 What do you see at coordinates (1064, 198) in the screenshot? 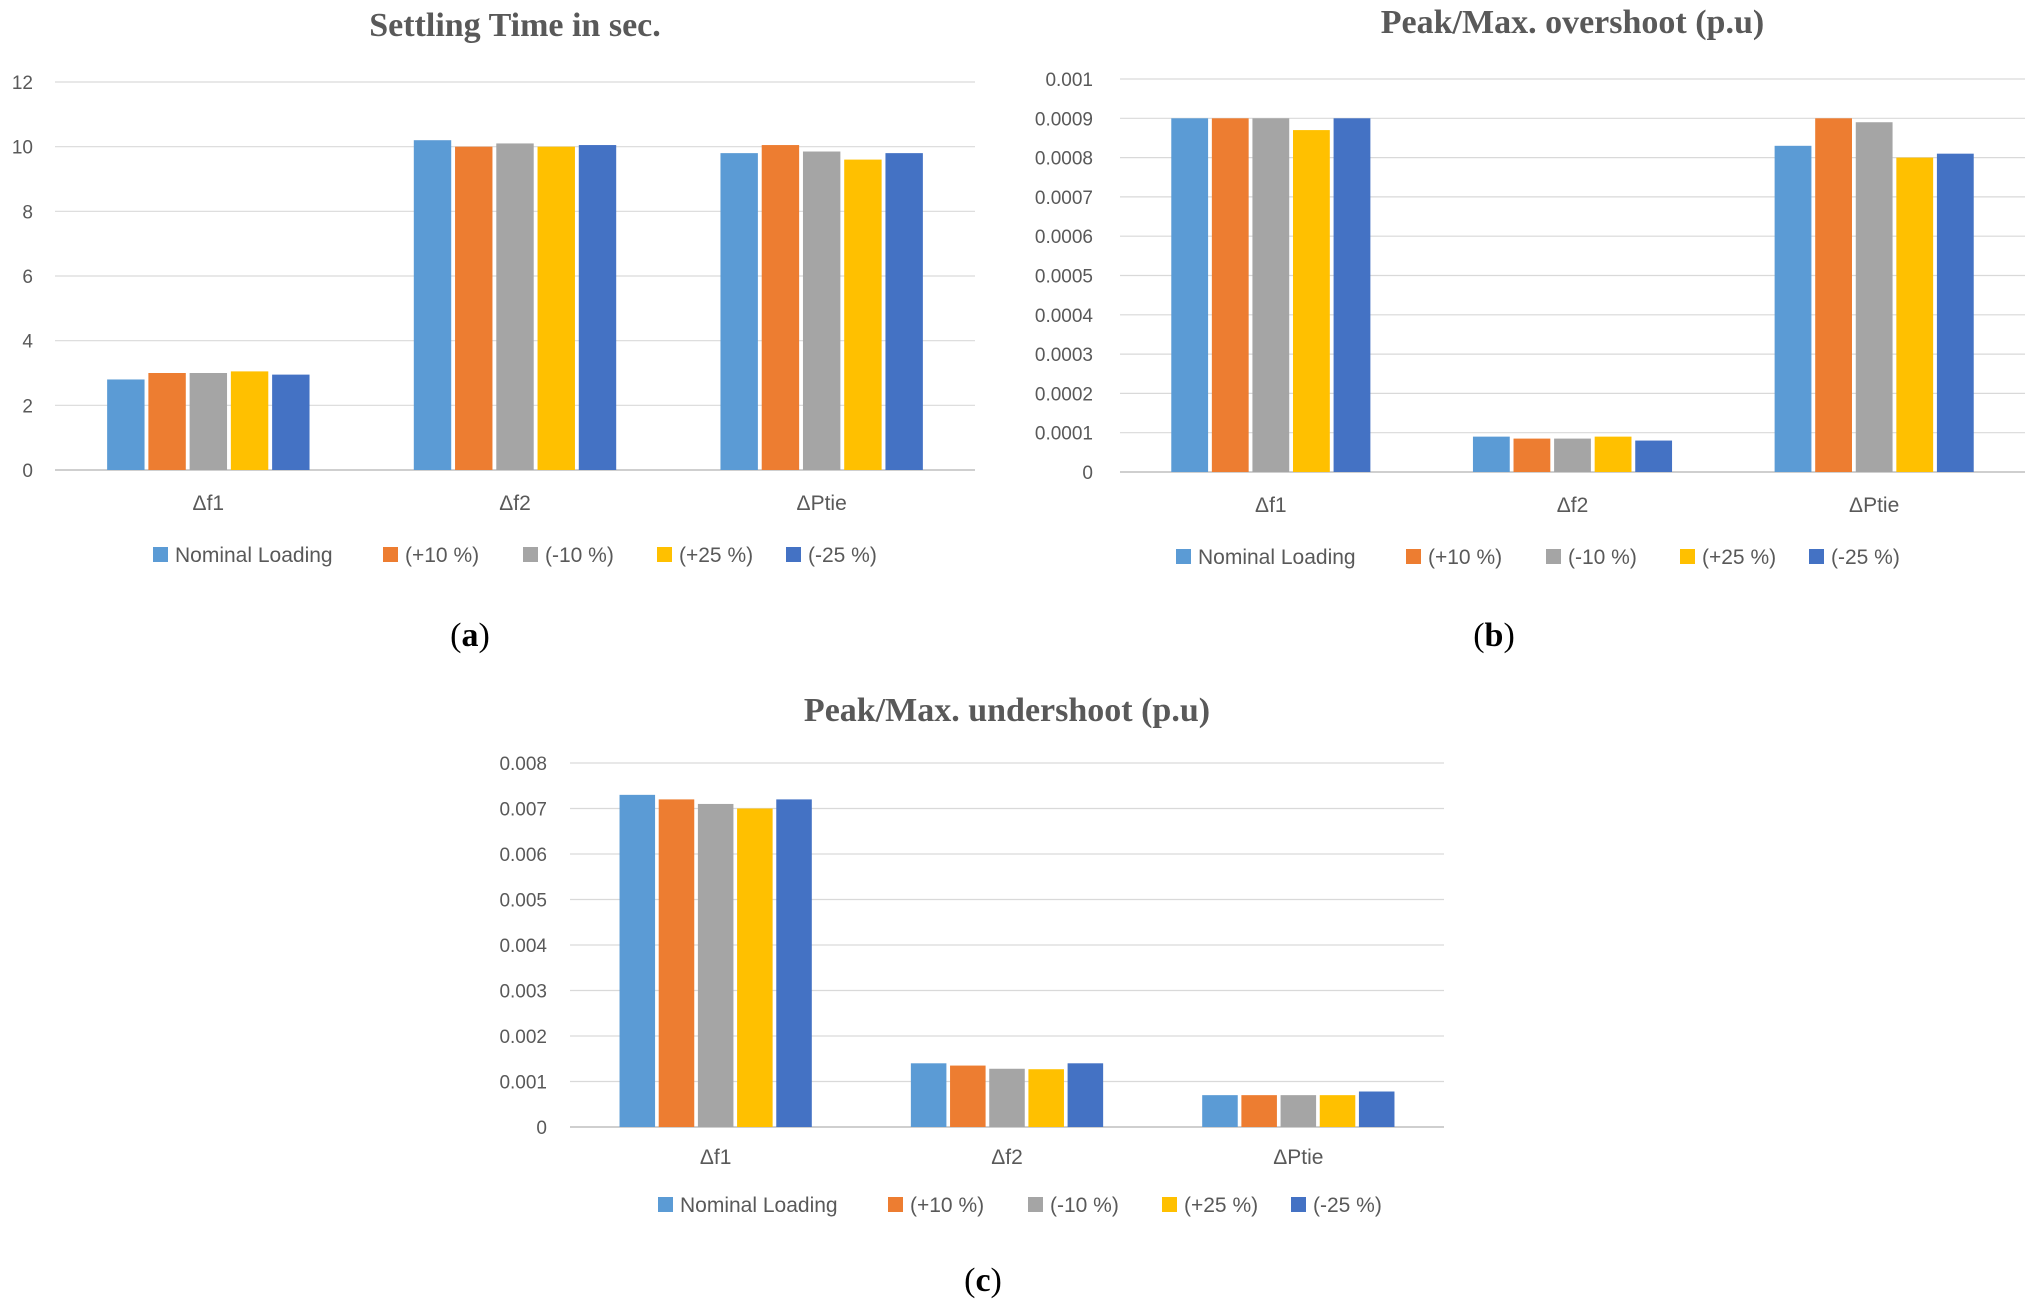
I see `y-tick-label: 0.0007` at bounding box center [1064, 198].